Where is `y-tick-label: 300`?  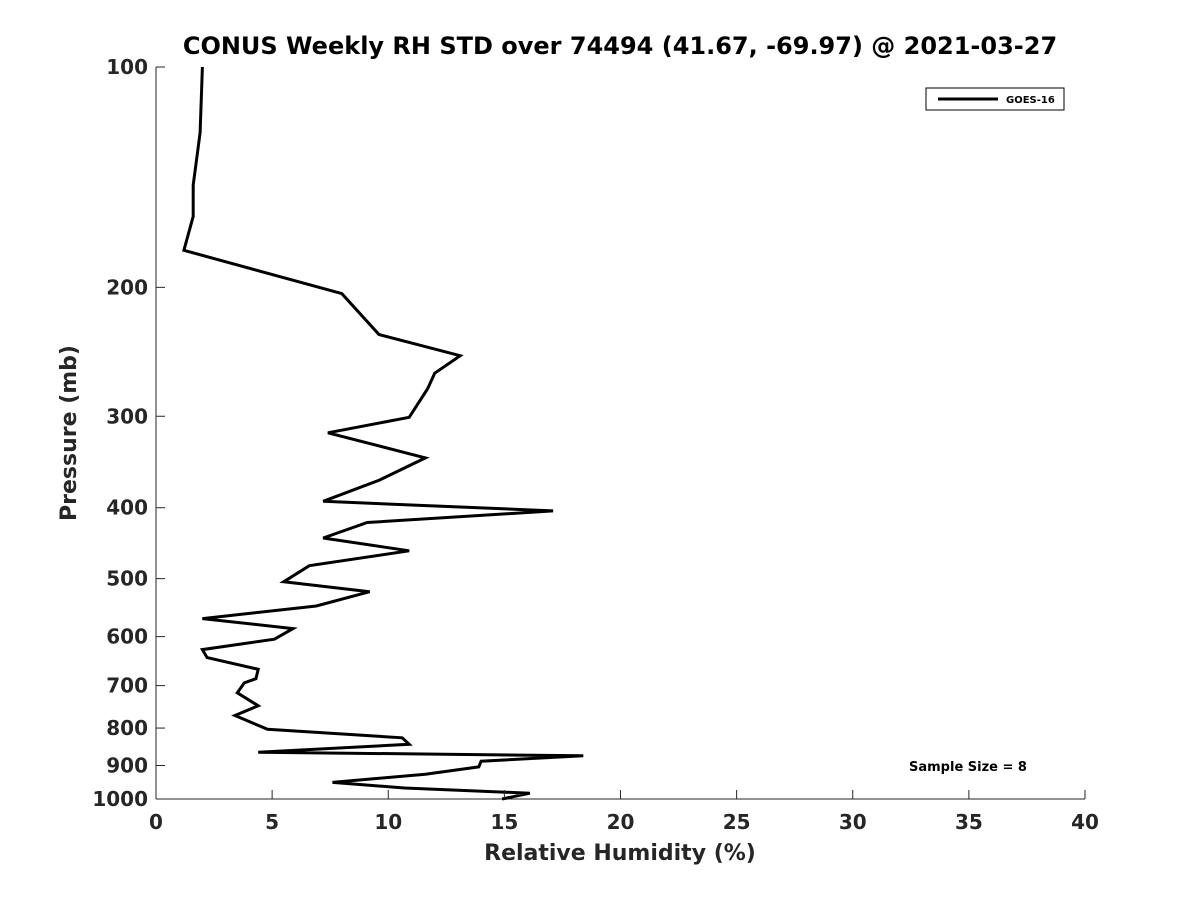 y-tick-label: 300 is located at coordinates (127, 416).